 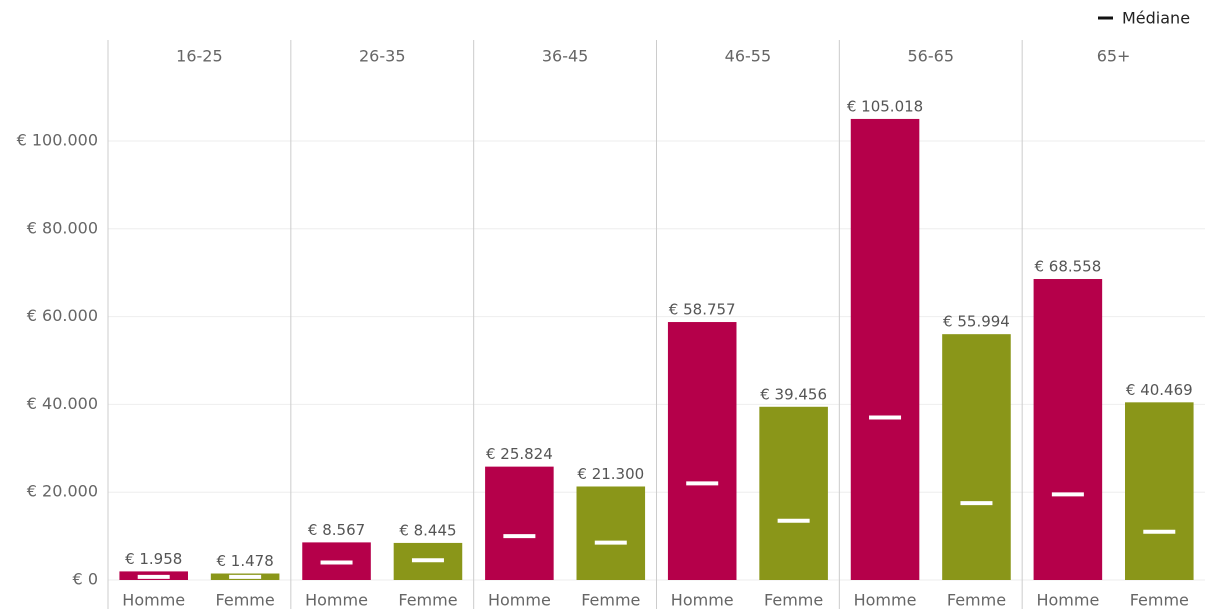 I want to click on panel-title: 26-35, so click(x=382, y=56).